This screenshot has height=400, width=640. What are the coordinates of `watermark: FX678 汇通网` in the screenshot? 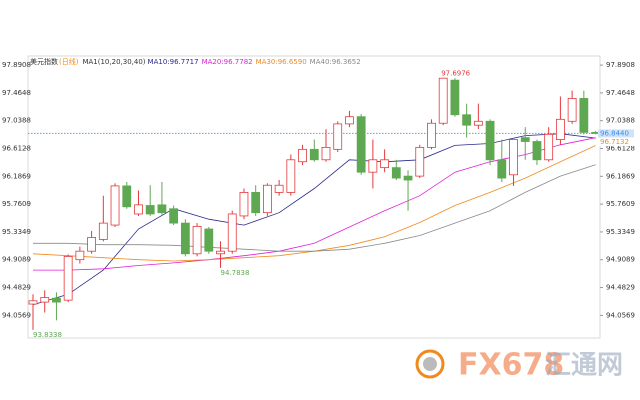 It's located at (519, 365).